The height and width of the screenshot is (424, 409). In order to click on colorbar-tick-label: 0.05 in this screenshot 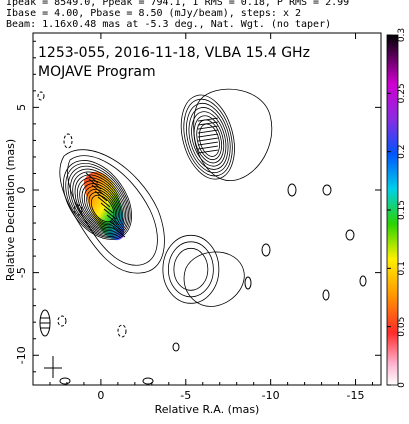, I will do `click(402, 327)`.